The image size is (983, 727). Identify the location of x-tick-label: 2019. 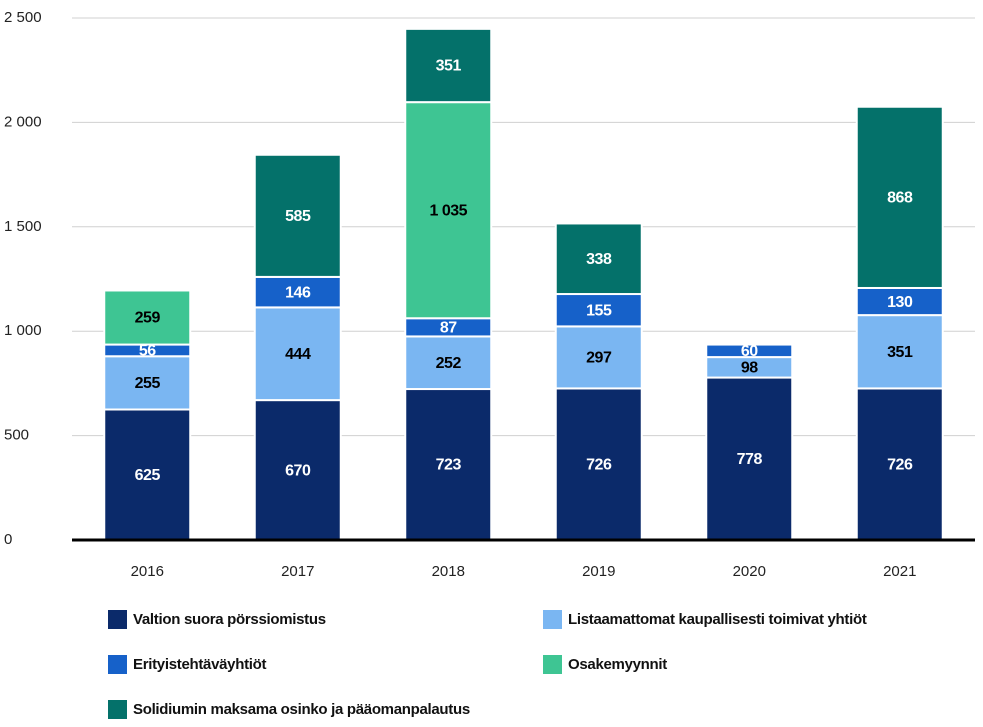
(598, 571).